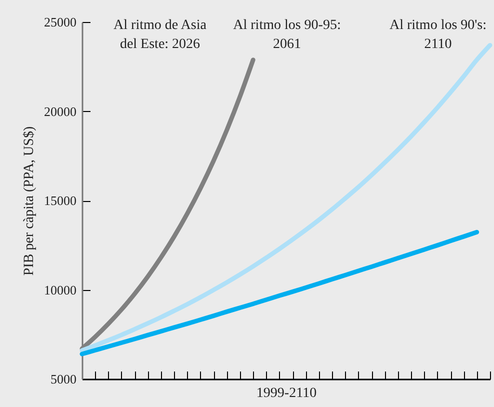 Image resolution: width=494 pixels, height=407 pixels. What do you see at coordinates (60, 200) in the screenshot?
I see `y-tick-label: 15000` at bounding box center [60, 200].